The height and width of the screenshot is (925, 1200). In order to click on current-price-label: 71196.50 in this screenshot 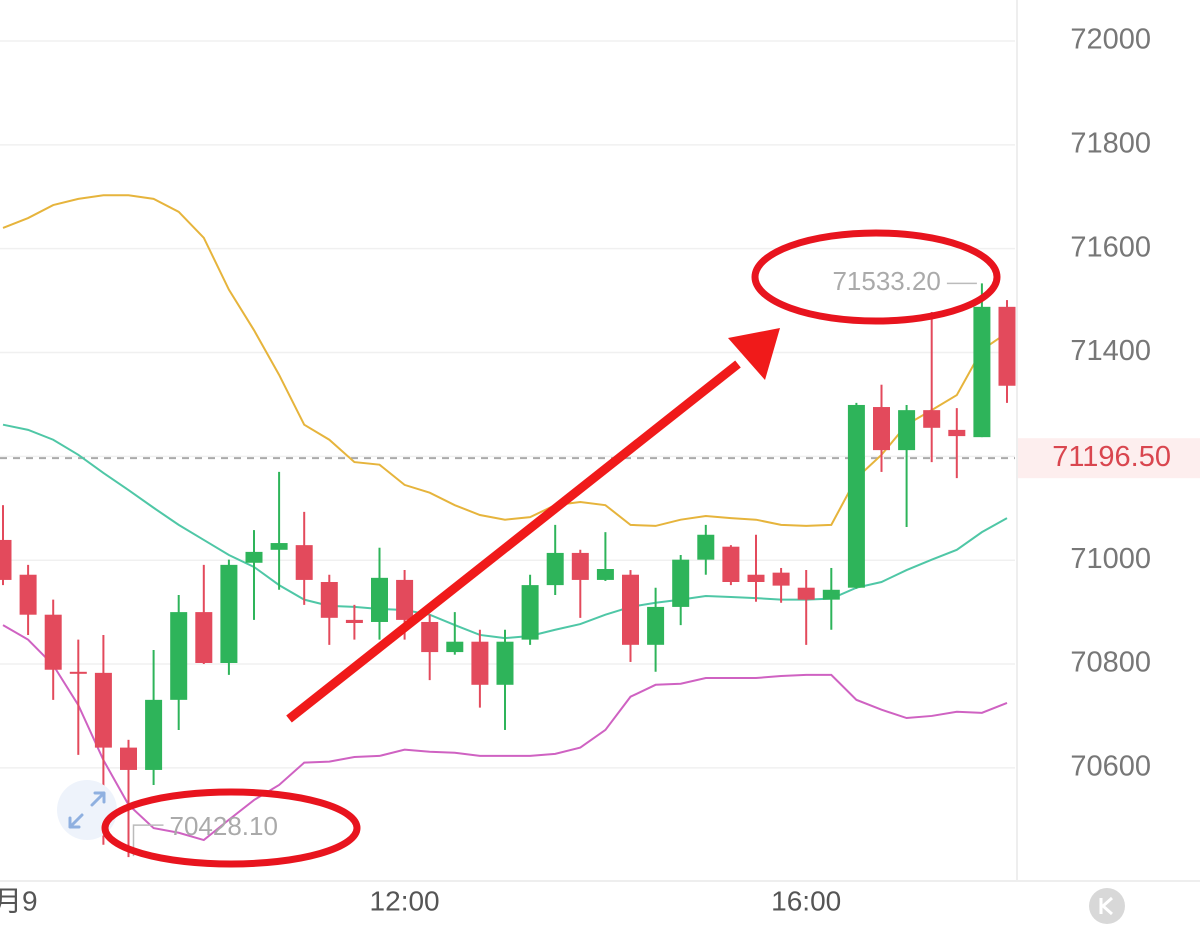, I will do `click(1111, 457)`.